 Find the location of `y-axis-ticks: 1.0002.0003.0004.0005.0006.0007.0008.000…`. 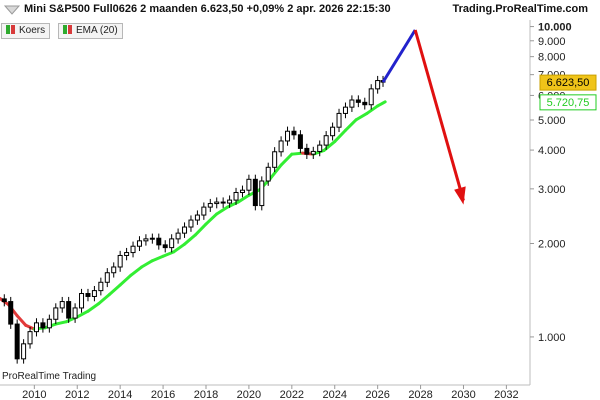

y-axis-ticks: 1.0002.0003.0004.0005.0006.0007.0008.000… is located at coordinates (551, 183).